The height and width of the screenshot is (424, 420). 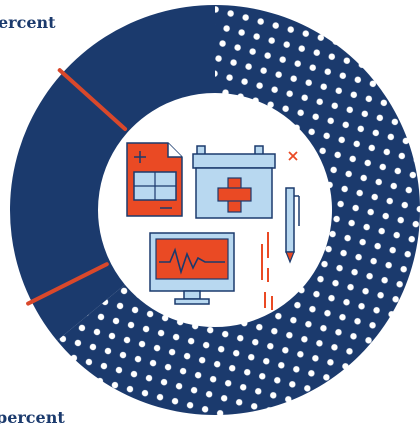 I want to click on pen-icon, so click(x=292, y=225).